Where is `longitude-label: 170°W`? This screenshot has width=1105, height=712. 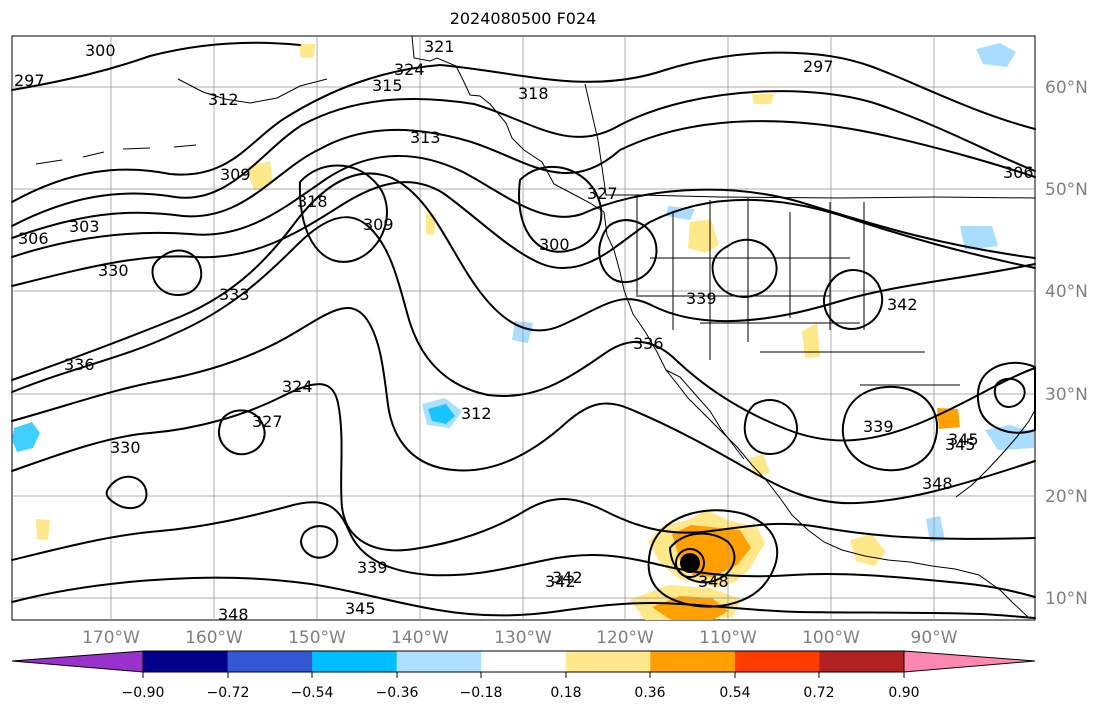
longitude-label: 170°W is located at coordinates (111, 638).